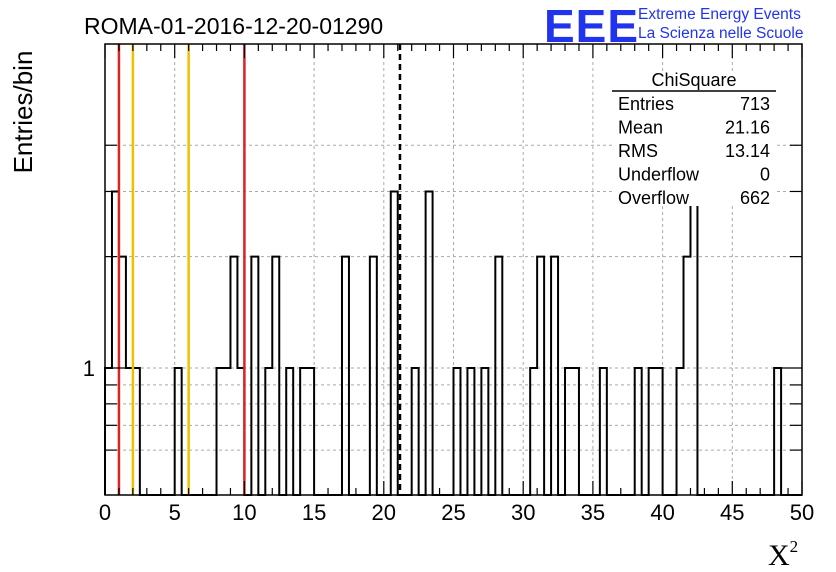 Image resolution: width=836 pixels, height=572 pixels. Describe the element at coordinates (747, 151) in the screenshot. I see `stats-value: 13.14` at that location.